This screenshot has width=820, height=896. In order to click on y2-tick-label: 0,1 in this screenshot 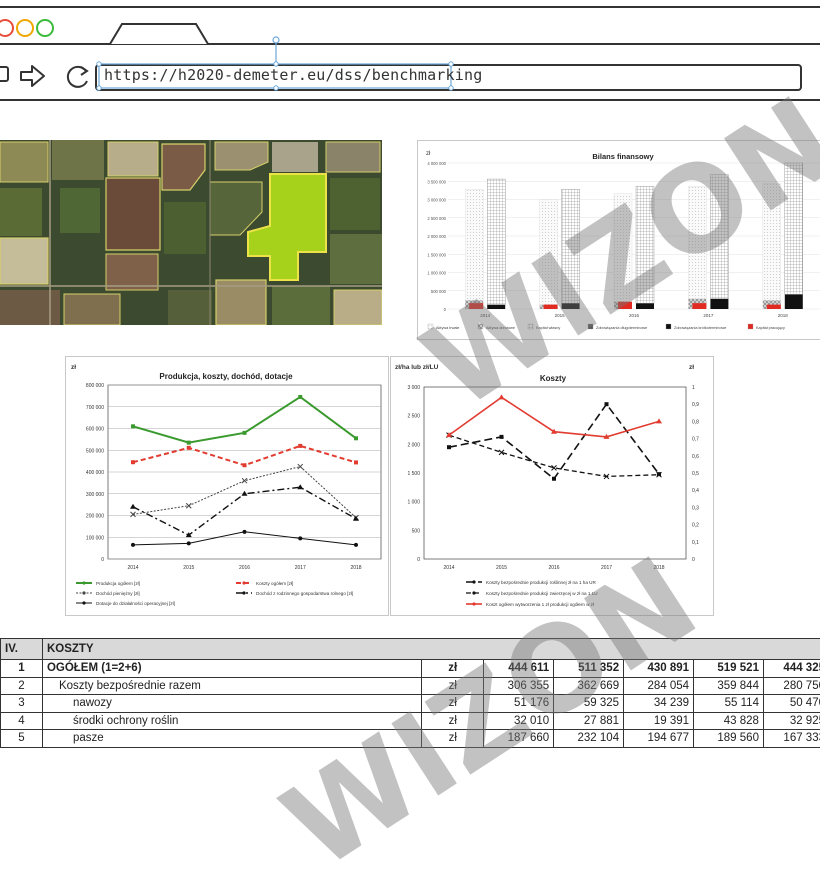, I will do `click(695, 543)`.